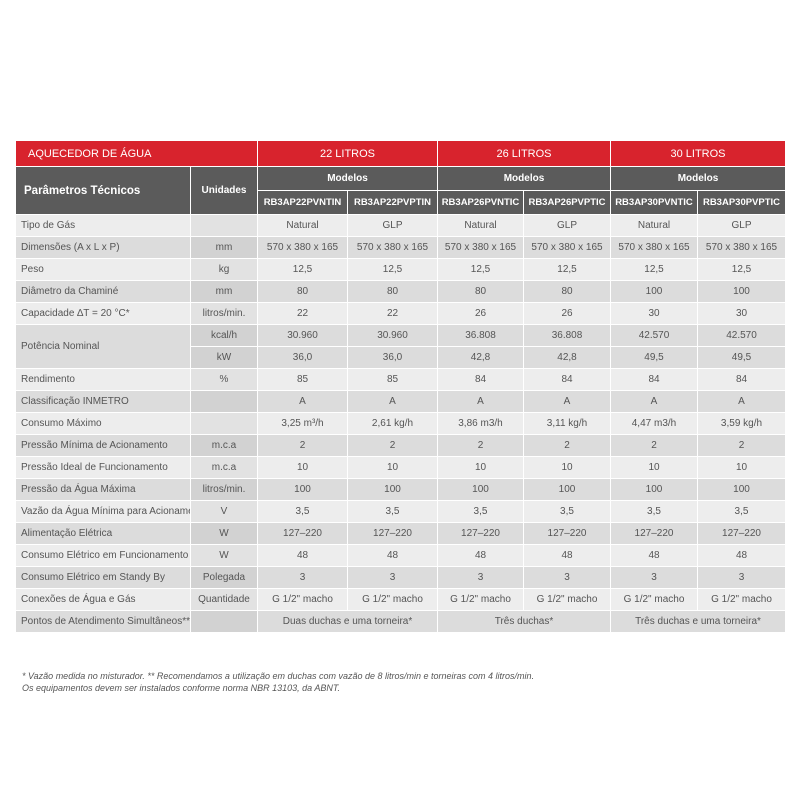 The height and width of the screenshot is (800, 800). Describe the element at coordinates (224, 489) in the screenshot. I see `unit: litros/min.` at that location.